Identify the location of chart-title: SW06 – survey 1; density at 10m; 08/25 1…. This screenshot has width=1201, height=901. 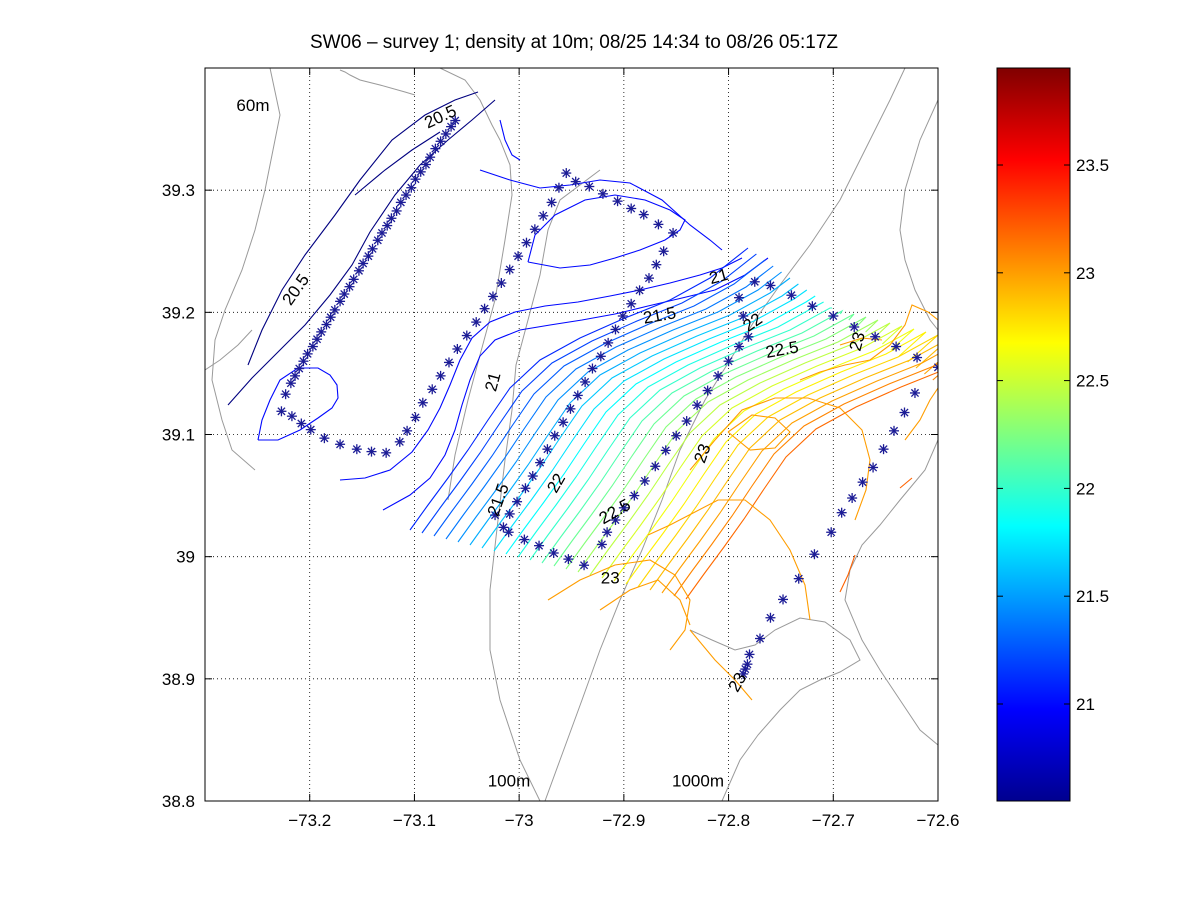
(574, 42).